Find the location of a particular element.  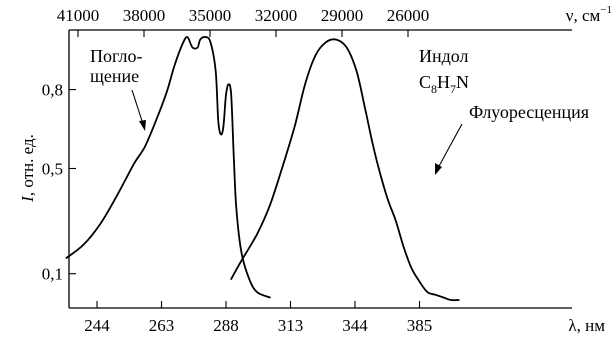

top-axis-label-text: ν, см is located at coordinates (583, 15).